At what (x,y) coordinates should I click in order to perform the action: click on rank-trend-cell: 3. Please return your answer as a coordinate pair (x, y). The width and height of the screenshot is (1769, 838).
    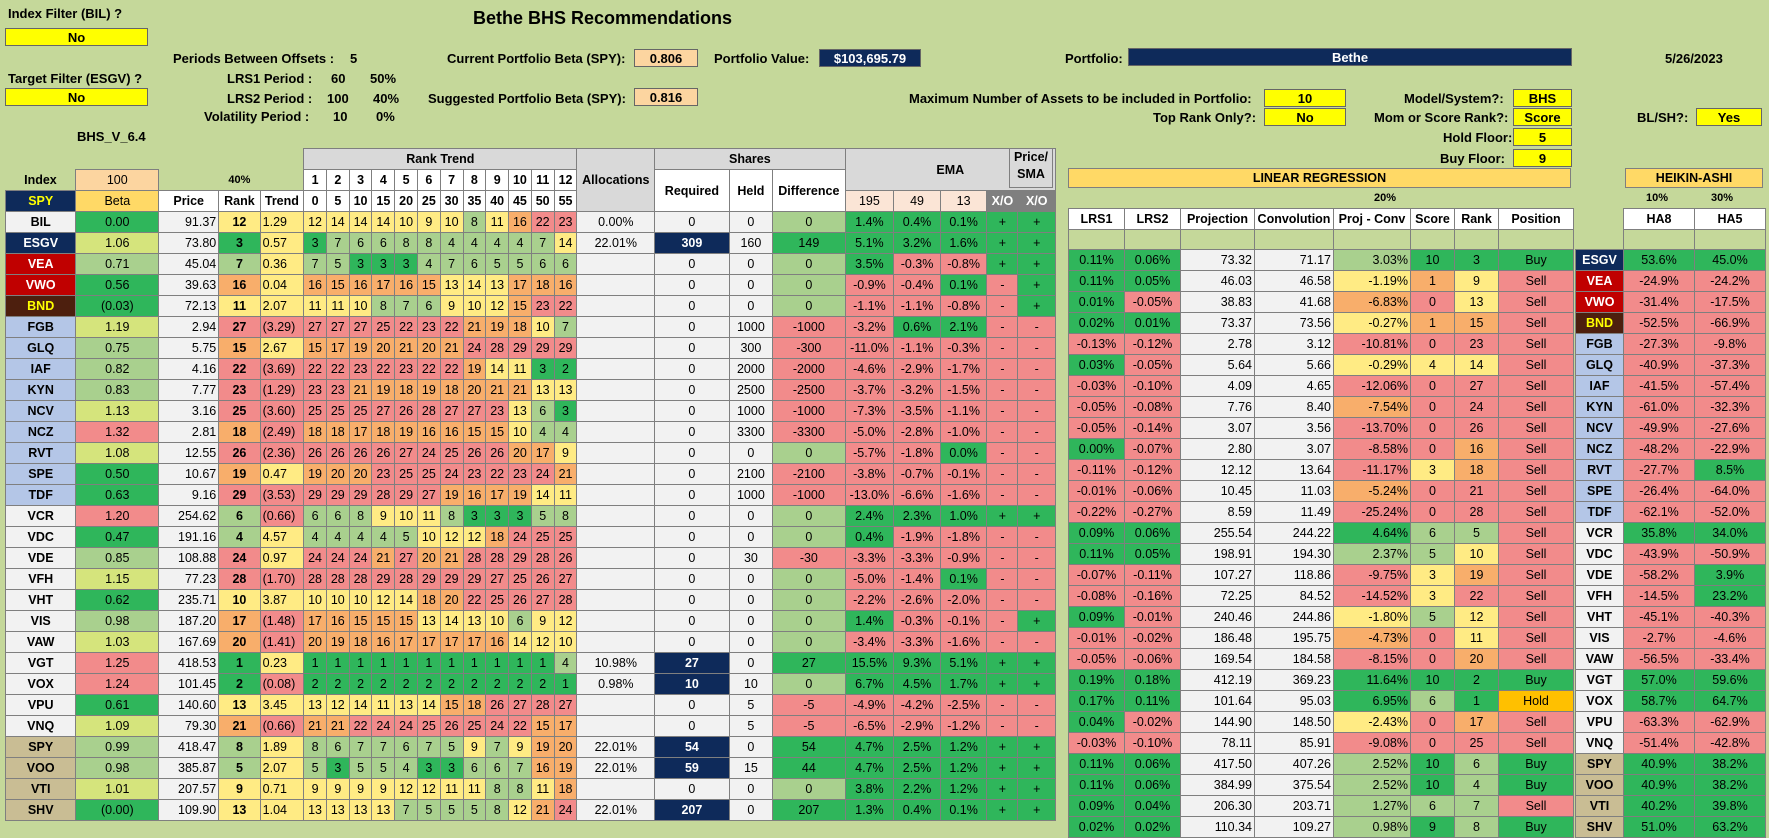
    Looking at the image, I should click on (383, 264).